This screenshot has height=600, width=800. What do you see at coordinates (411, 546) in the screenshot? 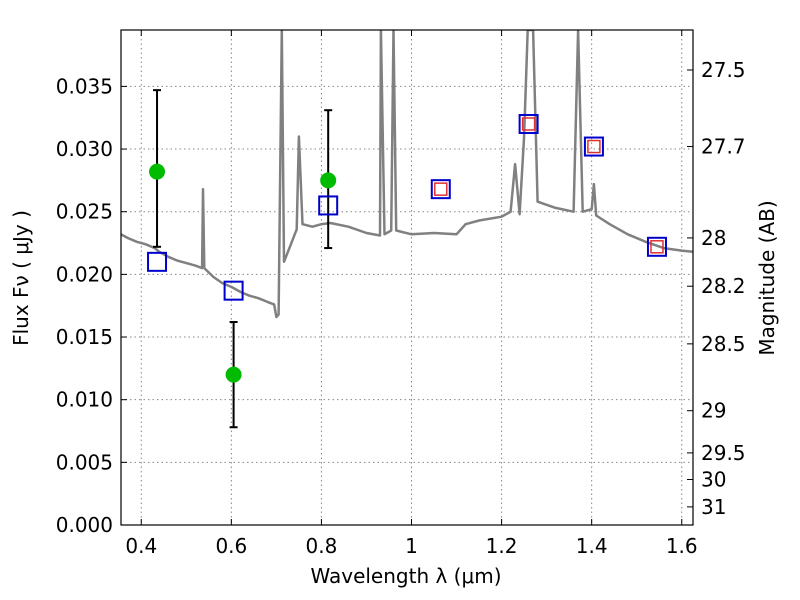
I see `x-tick-label: 1` at bounding box center [411, 546].